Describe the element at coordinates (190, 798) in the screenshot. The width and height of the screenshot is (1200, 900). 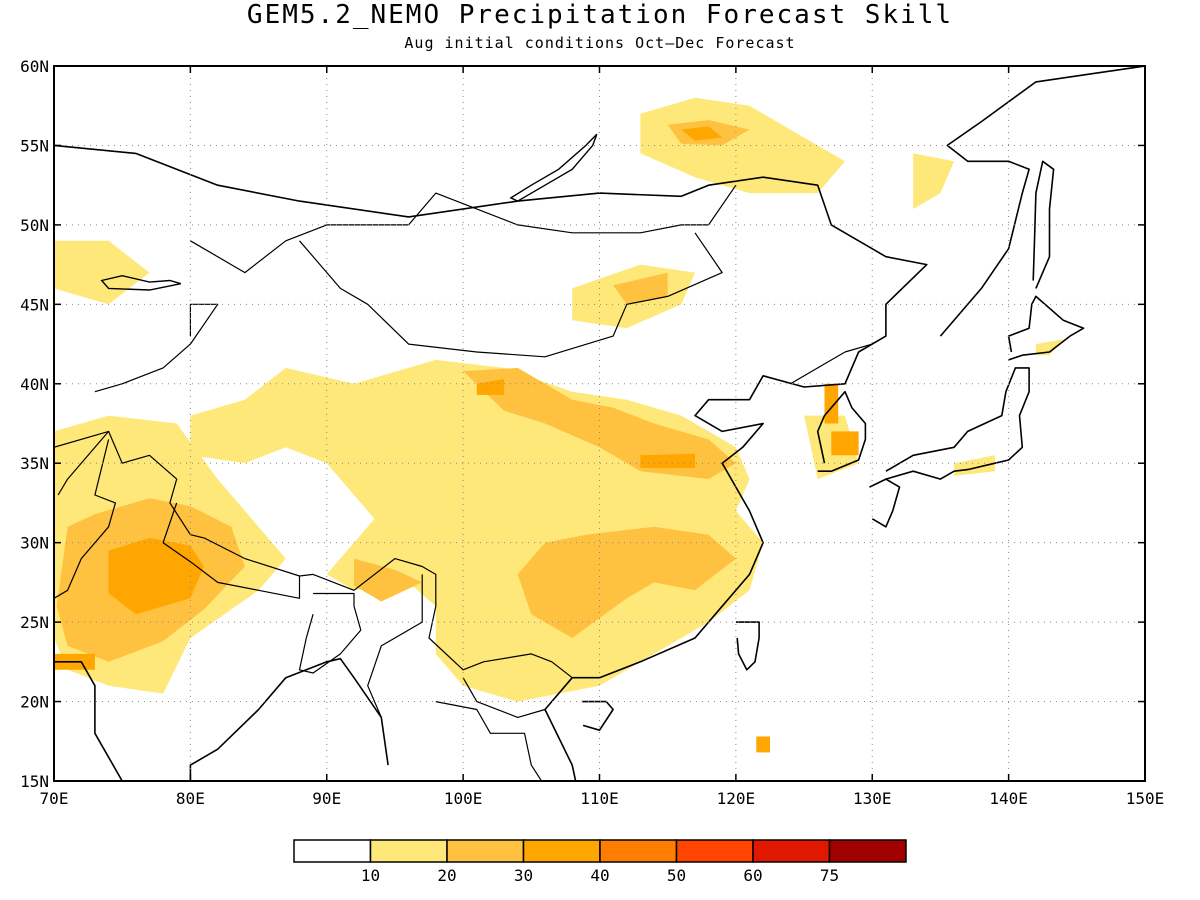
I see `lon-tick-label: 80E` at that location.